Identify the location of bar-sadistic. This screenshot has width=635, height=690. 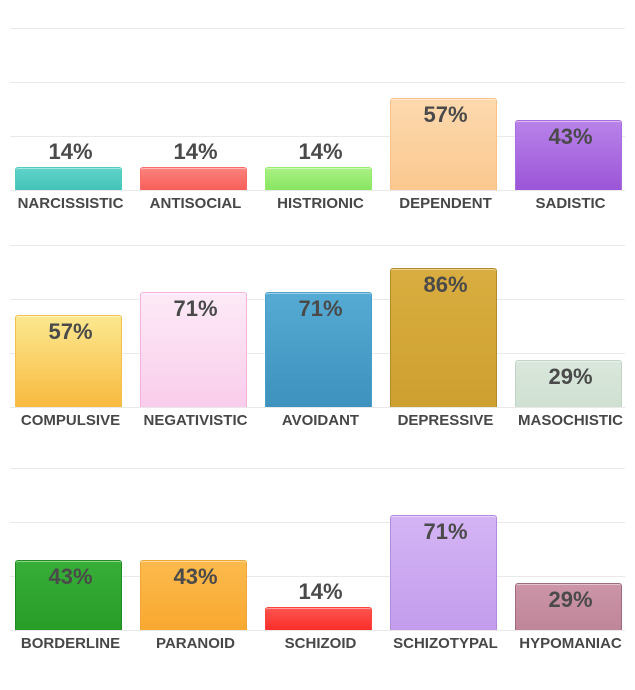
(568, 155).